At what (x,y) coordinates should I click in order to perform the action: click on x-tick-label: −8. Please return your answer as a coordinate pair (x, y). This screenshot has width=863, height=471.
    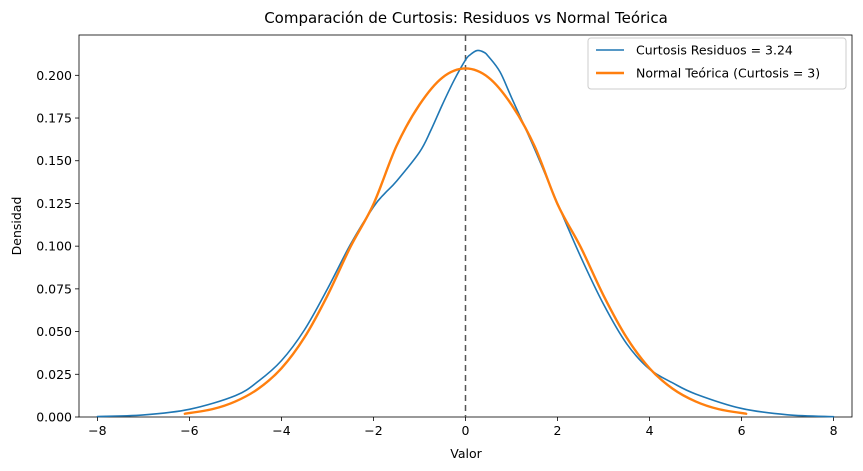
    Looking at the image, I should click on (97, 430).